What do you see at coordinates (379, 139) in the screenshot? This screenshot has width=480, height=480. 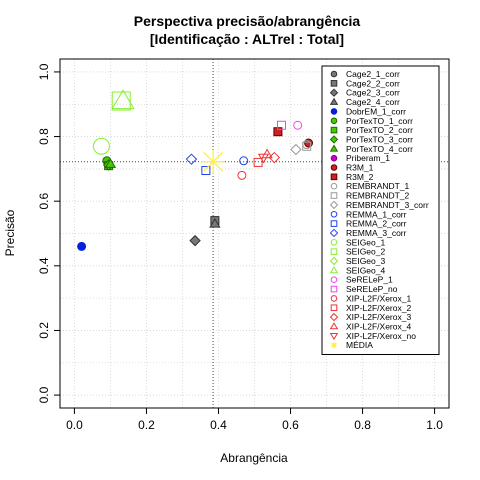 I see `legend-label: PorTexTO_3_corr` at bounding box center [379, 139].